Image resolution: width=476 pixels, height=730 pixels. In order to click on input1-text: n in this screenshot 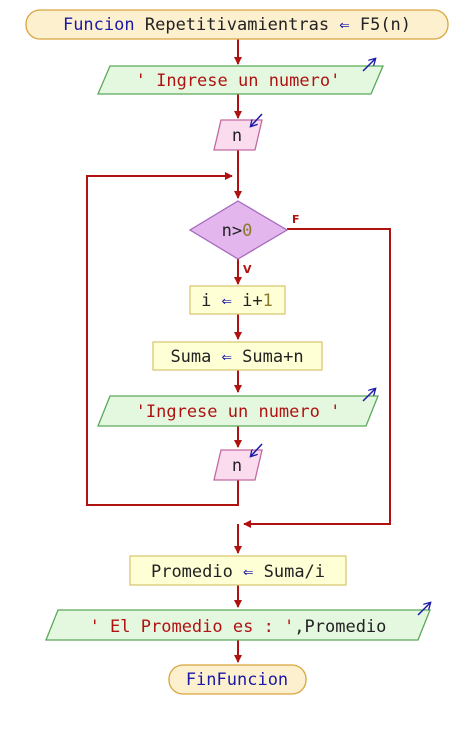, I will do `click(237, 136)`.